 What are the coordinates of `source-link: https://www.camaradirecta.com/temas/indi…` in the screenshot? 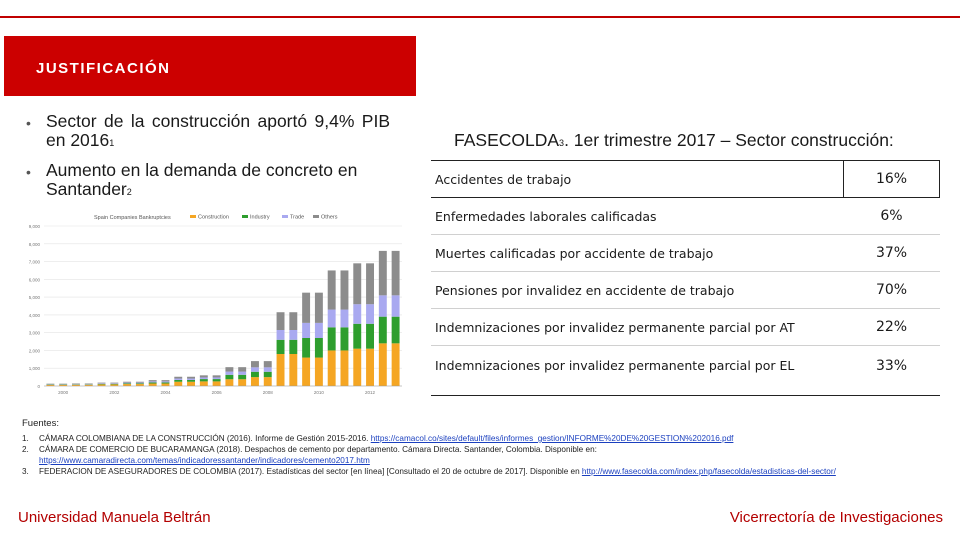 It's located at (204, 460).